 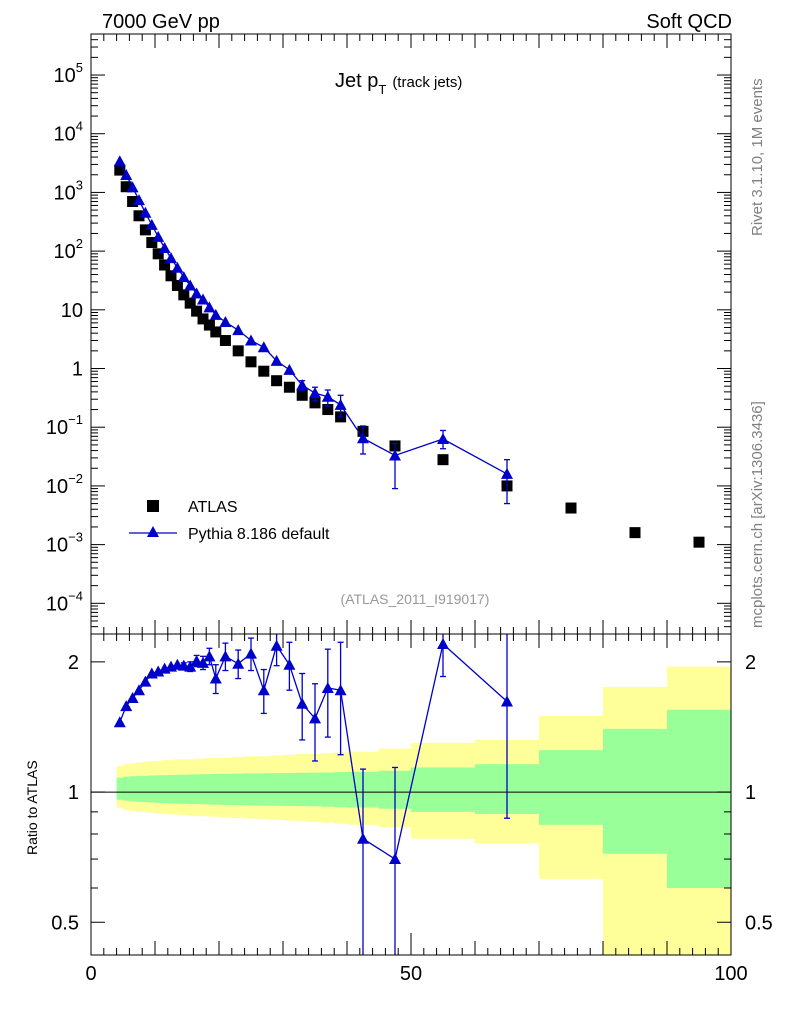 What do you see at coordinates (75, 478) in the screenshot?
I see `y-tick-label-exponent: −2` at bounding box center [75, 478].